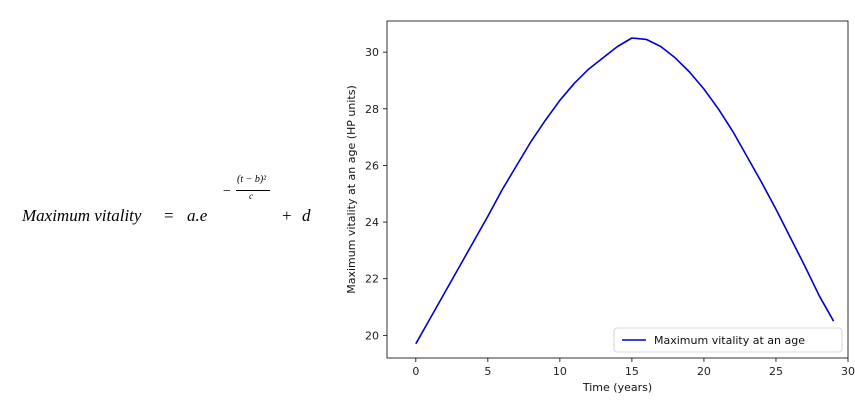 This screenshot has height=419, width=855. I want to click on y-axis: 20 22 24 26 28 30, so click(376, 194).